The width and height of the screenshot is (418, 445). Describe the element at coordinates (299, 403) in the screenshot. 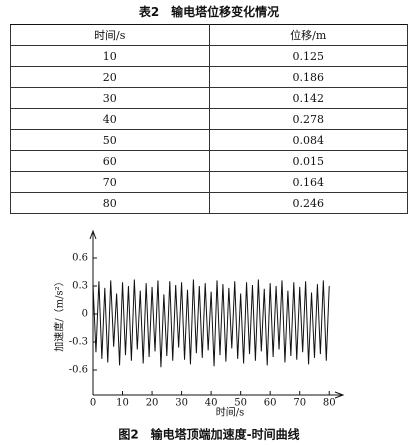

I see `x-tick-label: 70` at that location.